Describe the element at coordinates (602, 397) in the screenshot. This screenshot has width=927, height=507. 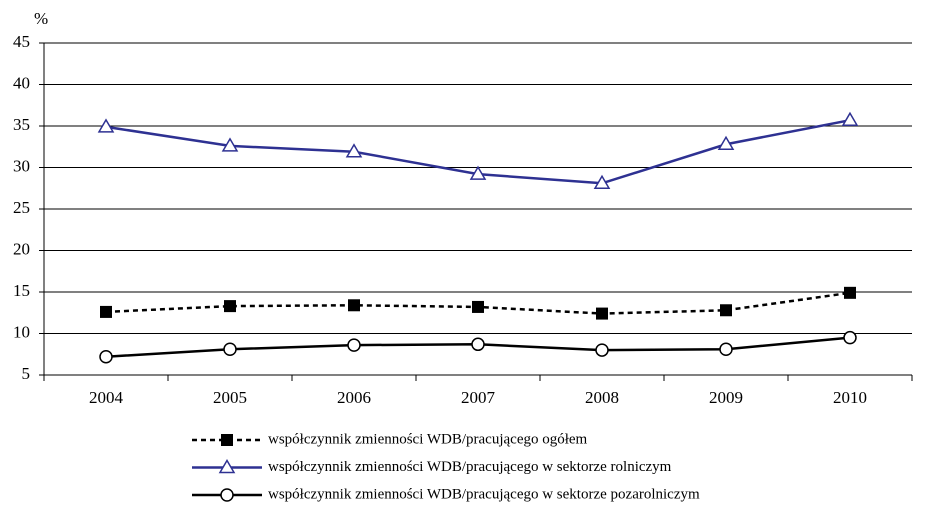
I see `x-tick-label: 2008` at that location.